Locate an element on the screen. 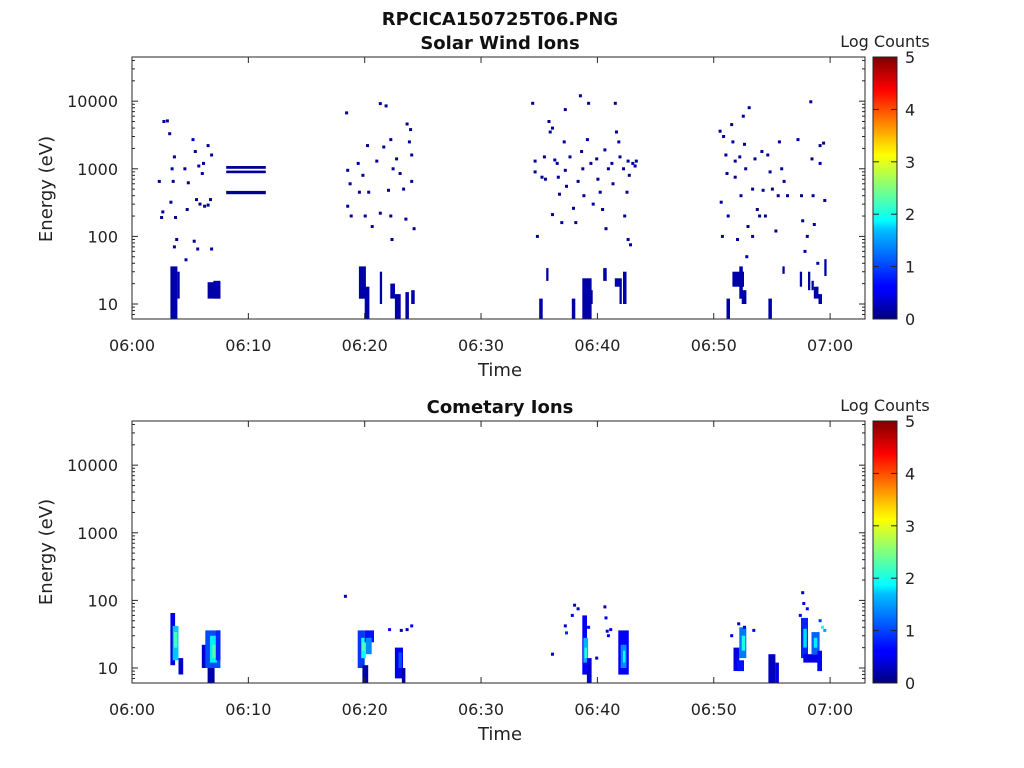 The width and height of the screenshot is (1024, 768). panel-title: Solar Wind Ions is located at coordinates (499, 43).